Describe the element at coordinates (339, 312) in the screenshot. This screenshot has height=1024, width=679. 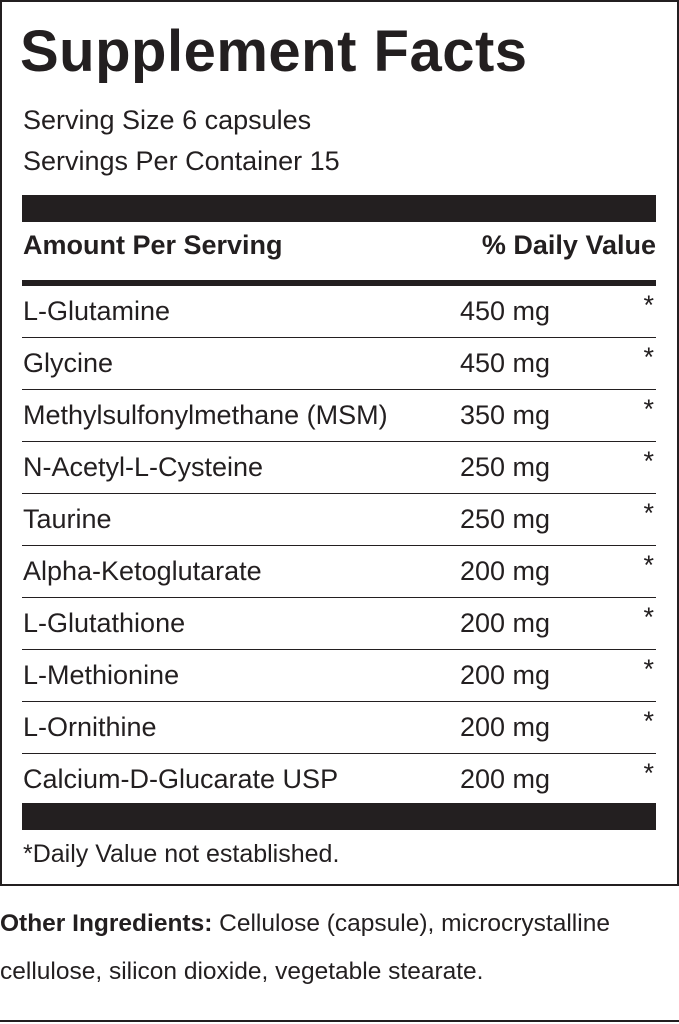
I see `ingredient-row: L-Glutamine 450 mg *` at that location.